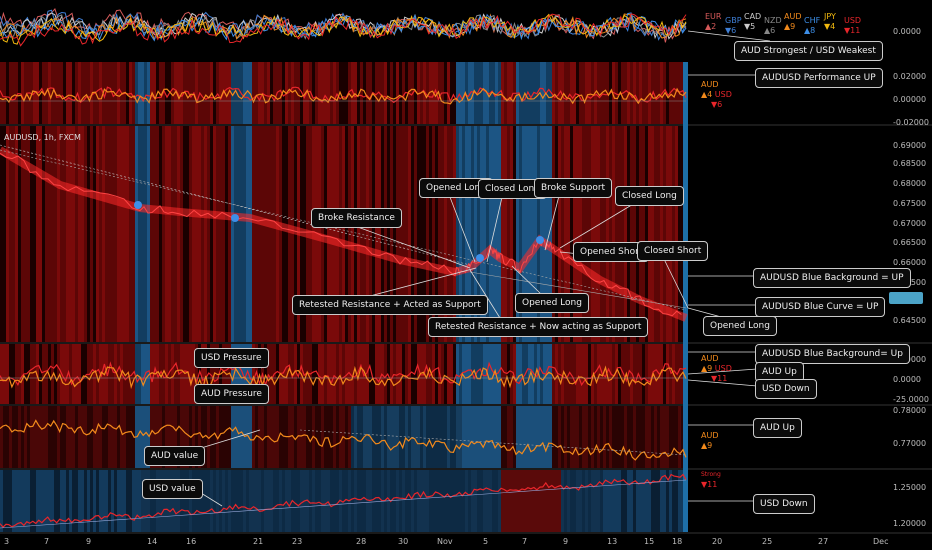 The height and width of the screenshot is (550, 932). Describe the element at coordinates (832, 354) in the screenshot. I see `callout-blue-bg-up-2: AUDUSD Blue Background= Up` at that location.